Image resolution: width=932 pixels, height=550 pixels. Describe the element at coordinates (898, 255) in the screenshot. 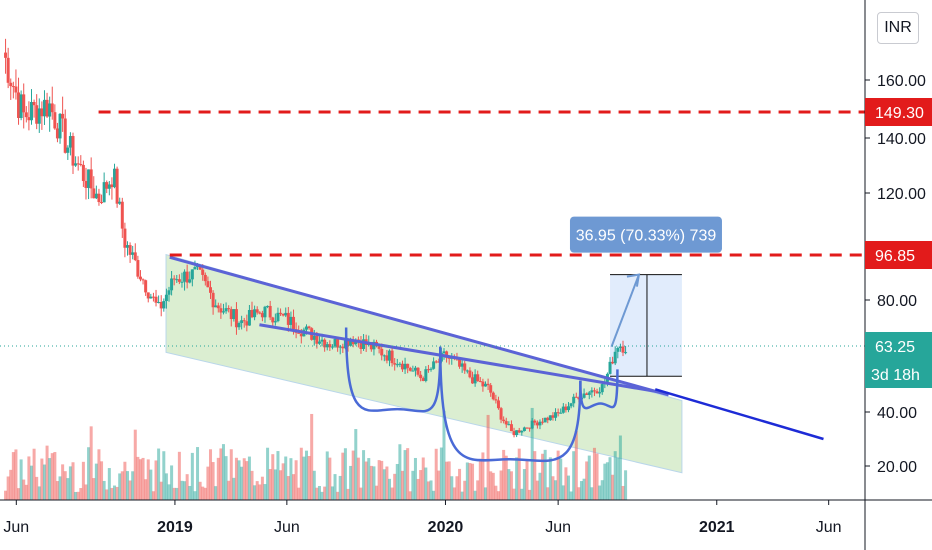

I see `level-price-tag` at that location.